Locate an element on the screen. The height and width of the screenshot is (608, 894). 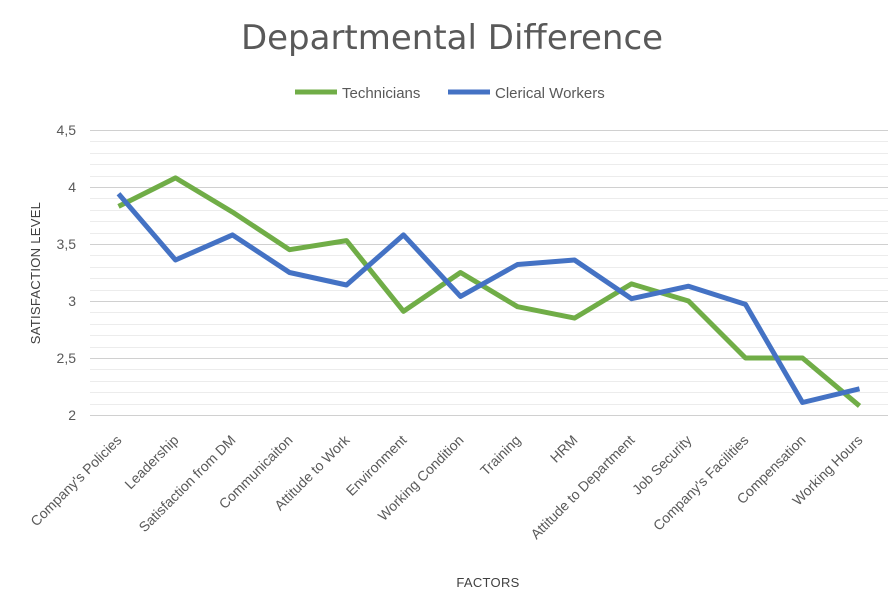
y-tick-label: 3 is located at coordinates (72, 301).